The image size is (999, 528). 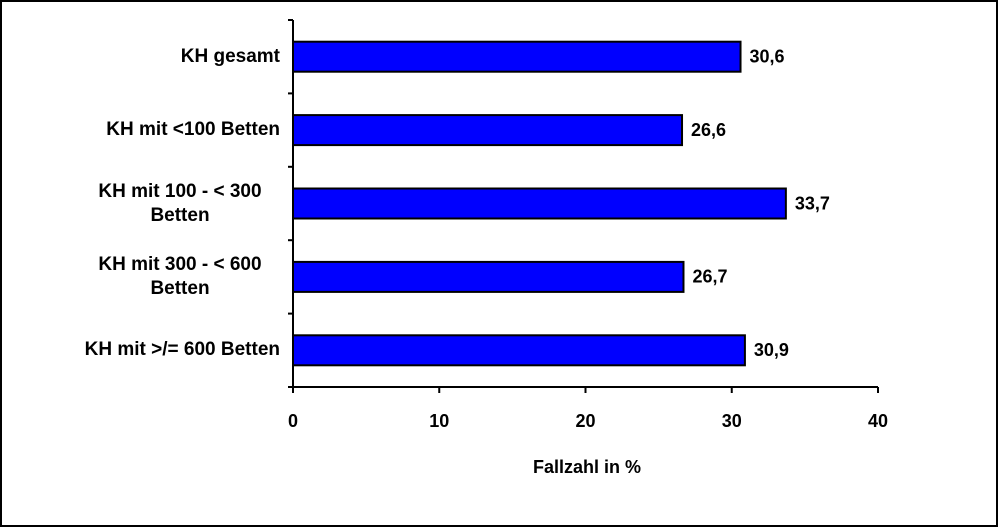 What do you see at coordinates (732, 421) in the screenshot?
I see `x-tick-label: 30` at bounding box center [732, 421].